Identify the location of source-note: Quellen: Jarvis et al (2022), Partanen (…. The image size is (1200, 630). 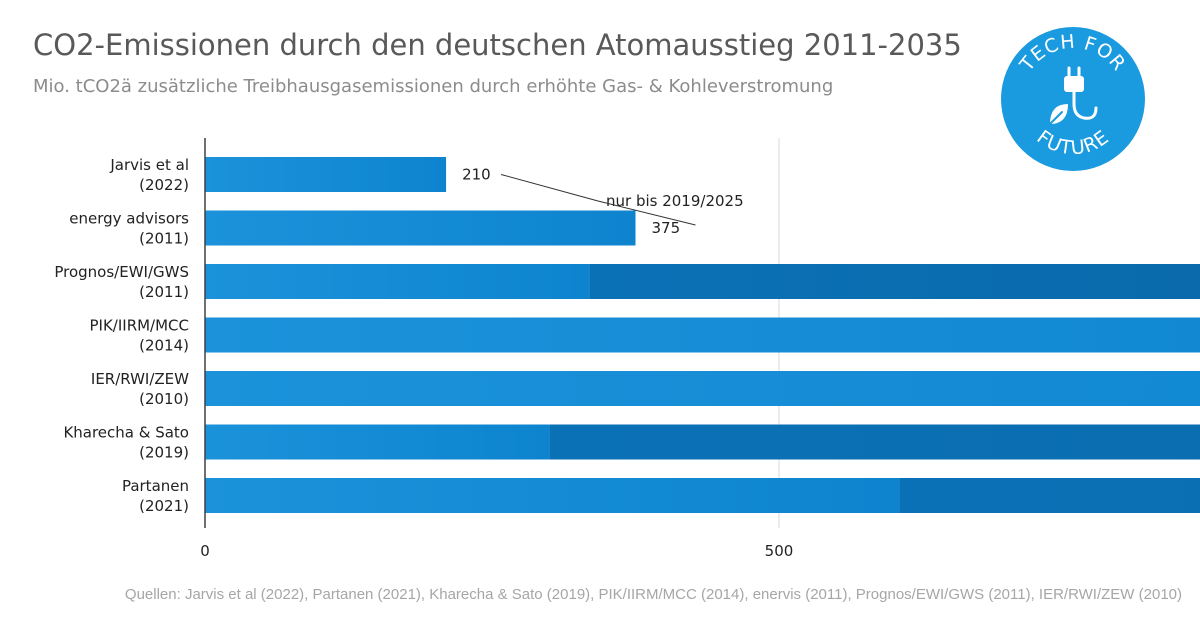
(653, 594).